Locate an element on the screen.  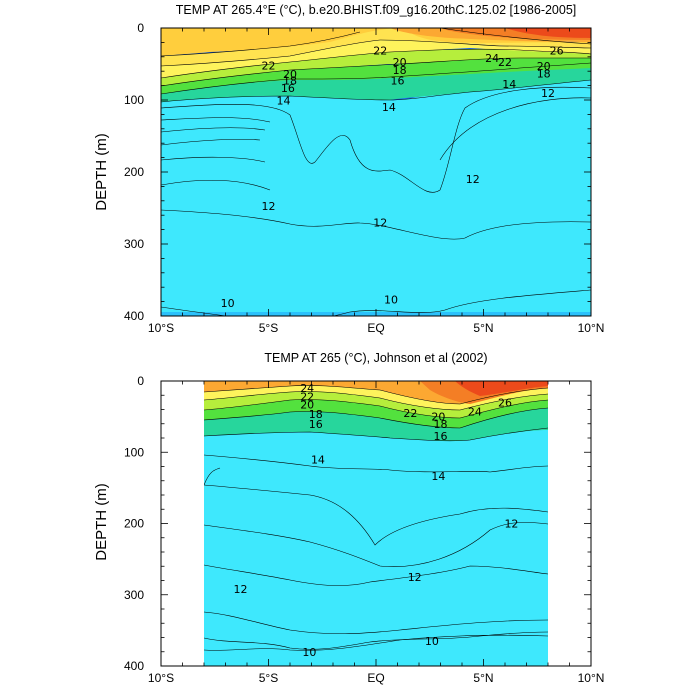
panel-title: TEMP AT 265 (°C), Johnson et al (2002) is located at coordinates (375, 358).